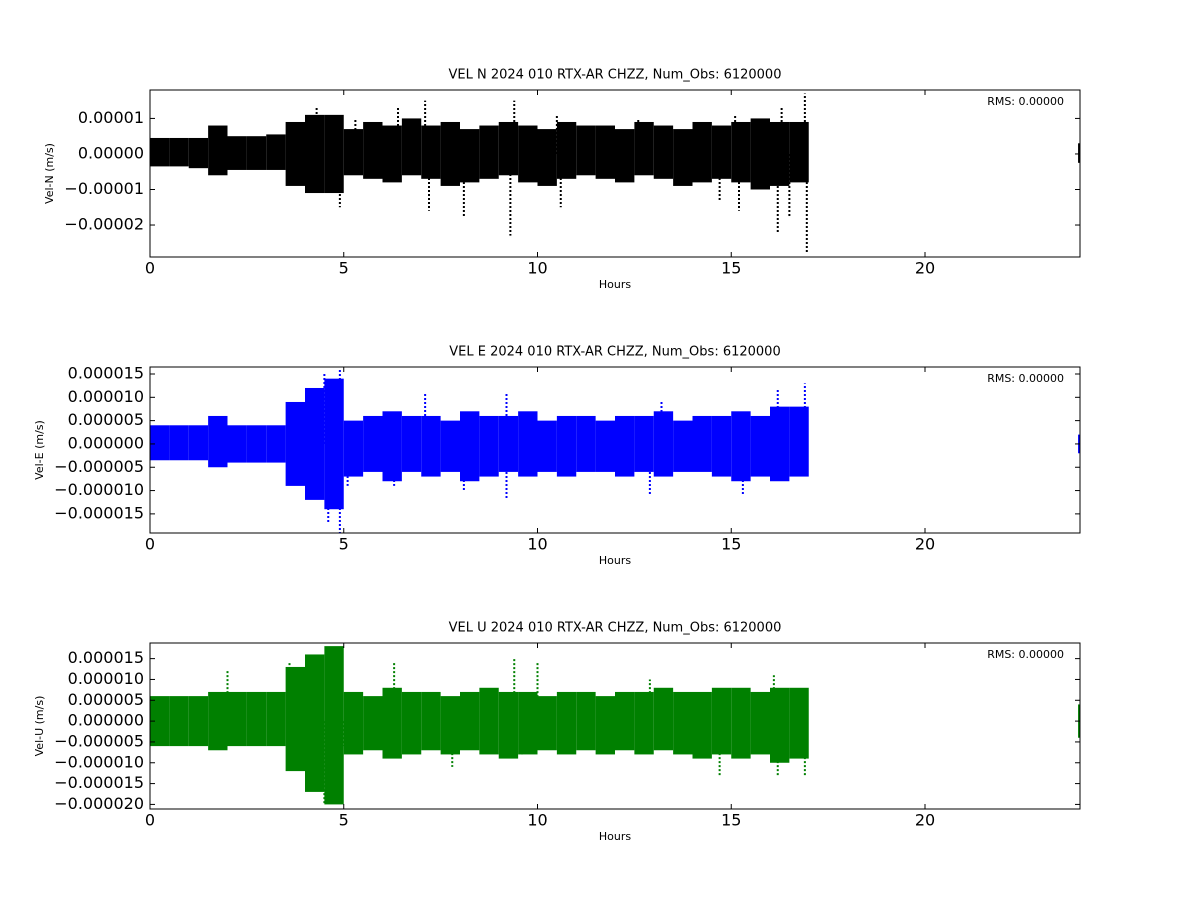 The image size is (1200, 900). What do you see at coordinates (104, 188) in the screenshot?
I see `y-tick-label: −0.00001` at bounding box center [104, 188].